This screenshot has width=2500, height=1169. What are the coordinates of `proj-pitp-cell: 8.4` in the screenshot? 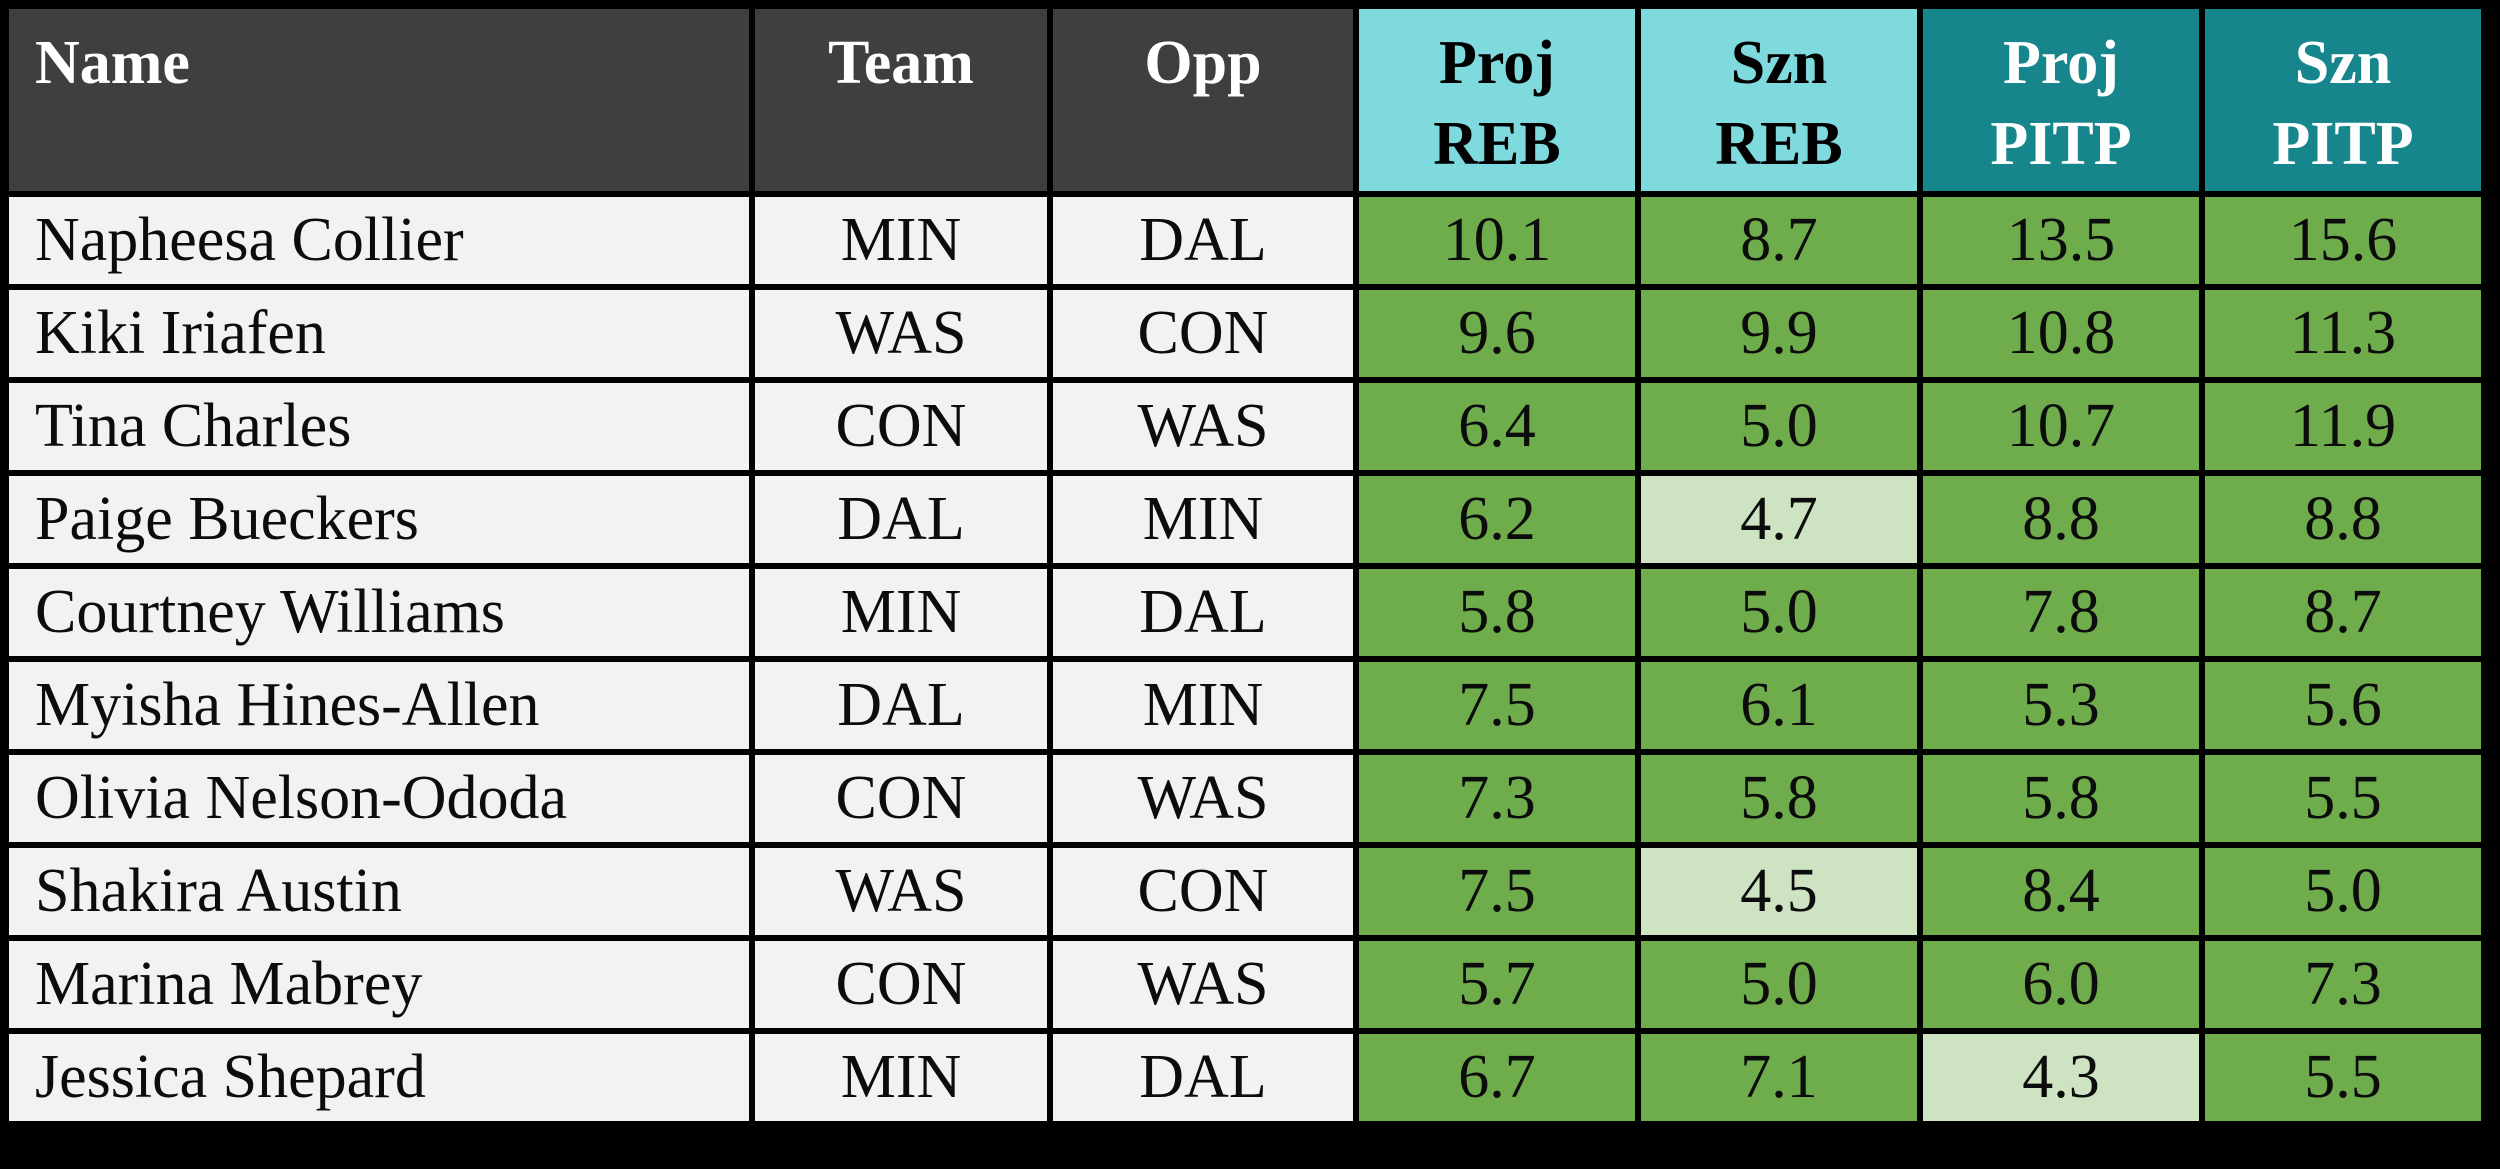 It's located at (2061, 891).